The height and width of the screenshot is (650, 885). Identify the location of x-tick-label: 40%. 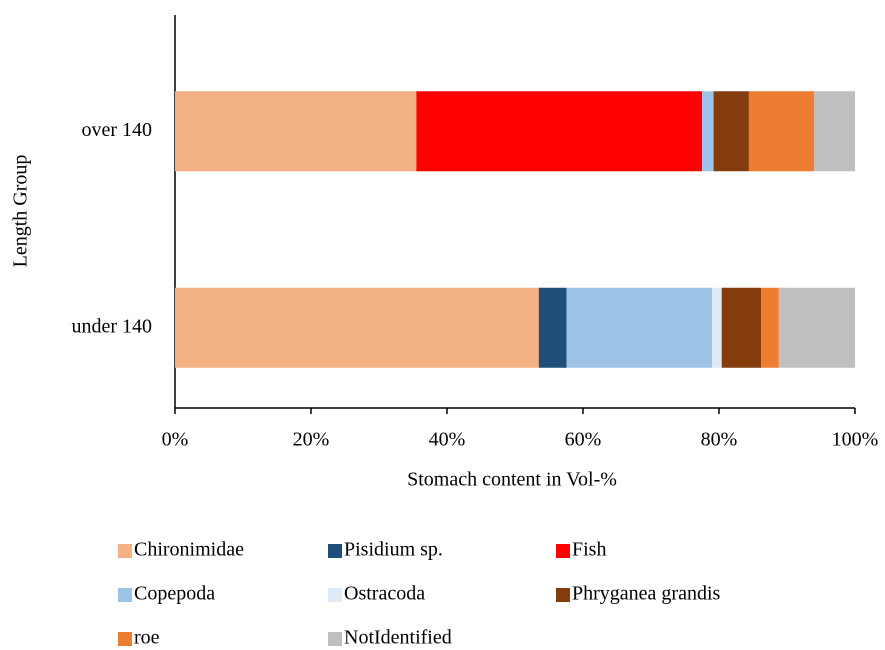
(447, 440).